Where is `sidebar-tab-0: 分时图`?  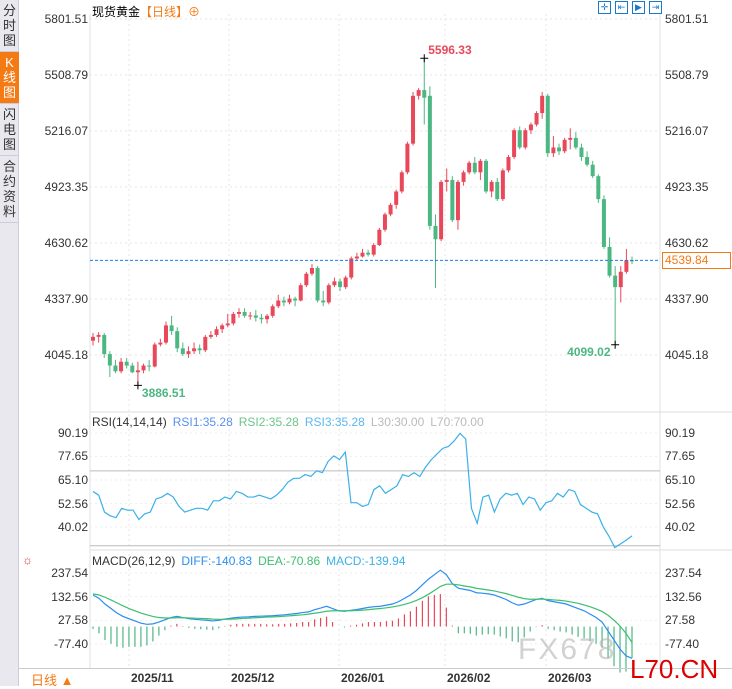
sidebar-tab-0: 分时图 is located at coordinates (9, 26).